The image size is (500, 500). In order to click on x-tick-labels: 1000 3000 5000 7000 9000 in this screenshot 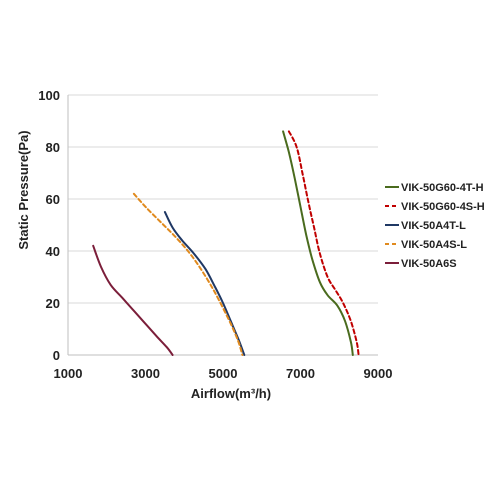, I will do `click(223, 373)`.